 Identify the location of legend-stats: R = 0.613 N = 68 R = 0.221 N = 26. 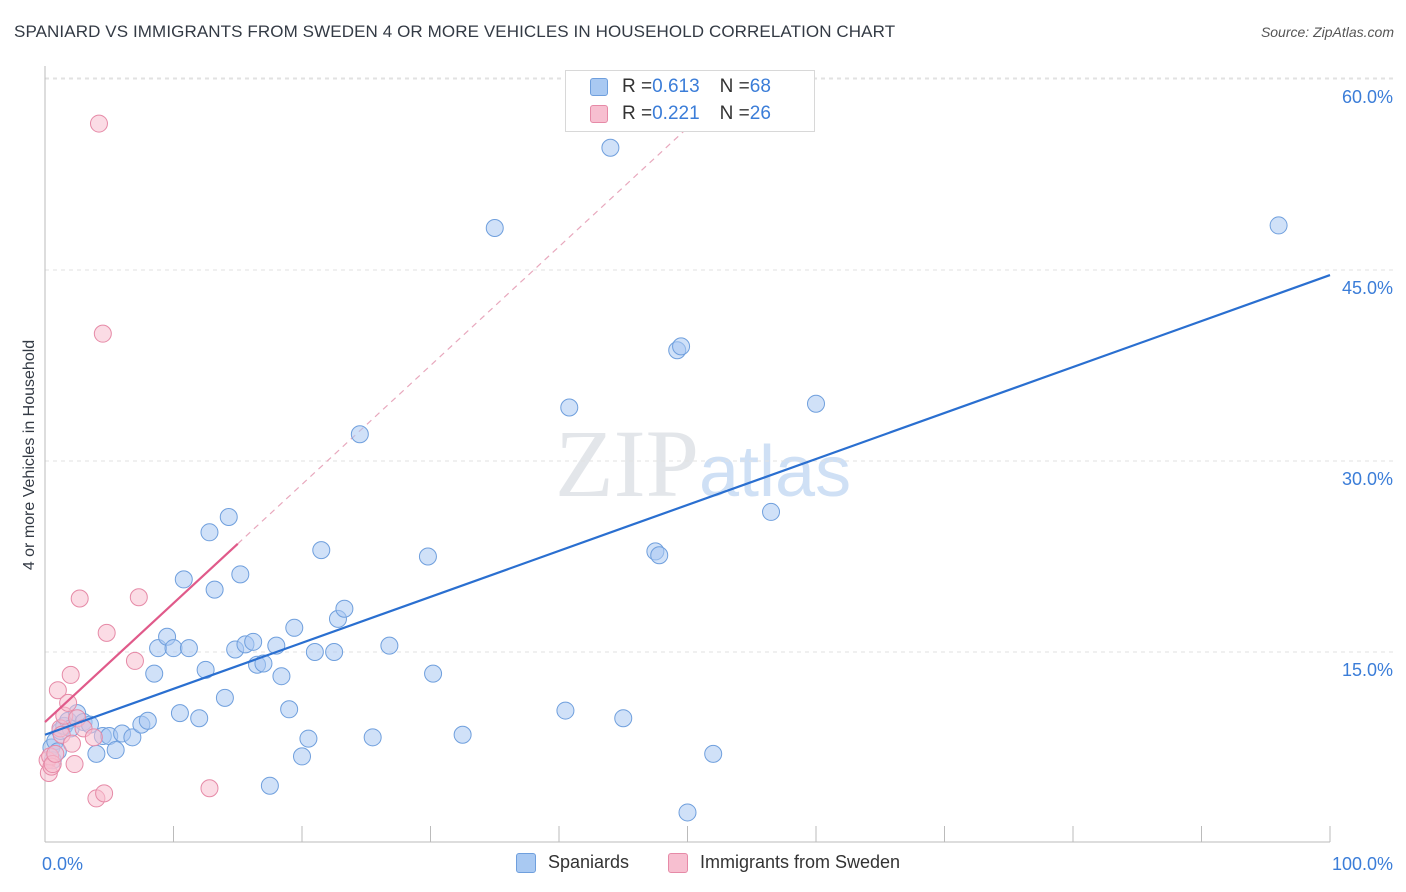
(690, 101).